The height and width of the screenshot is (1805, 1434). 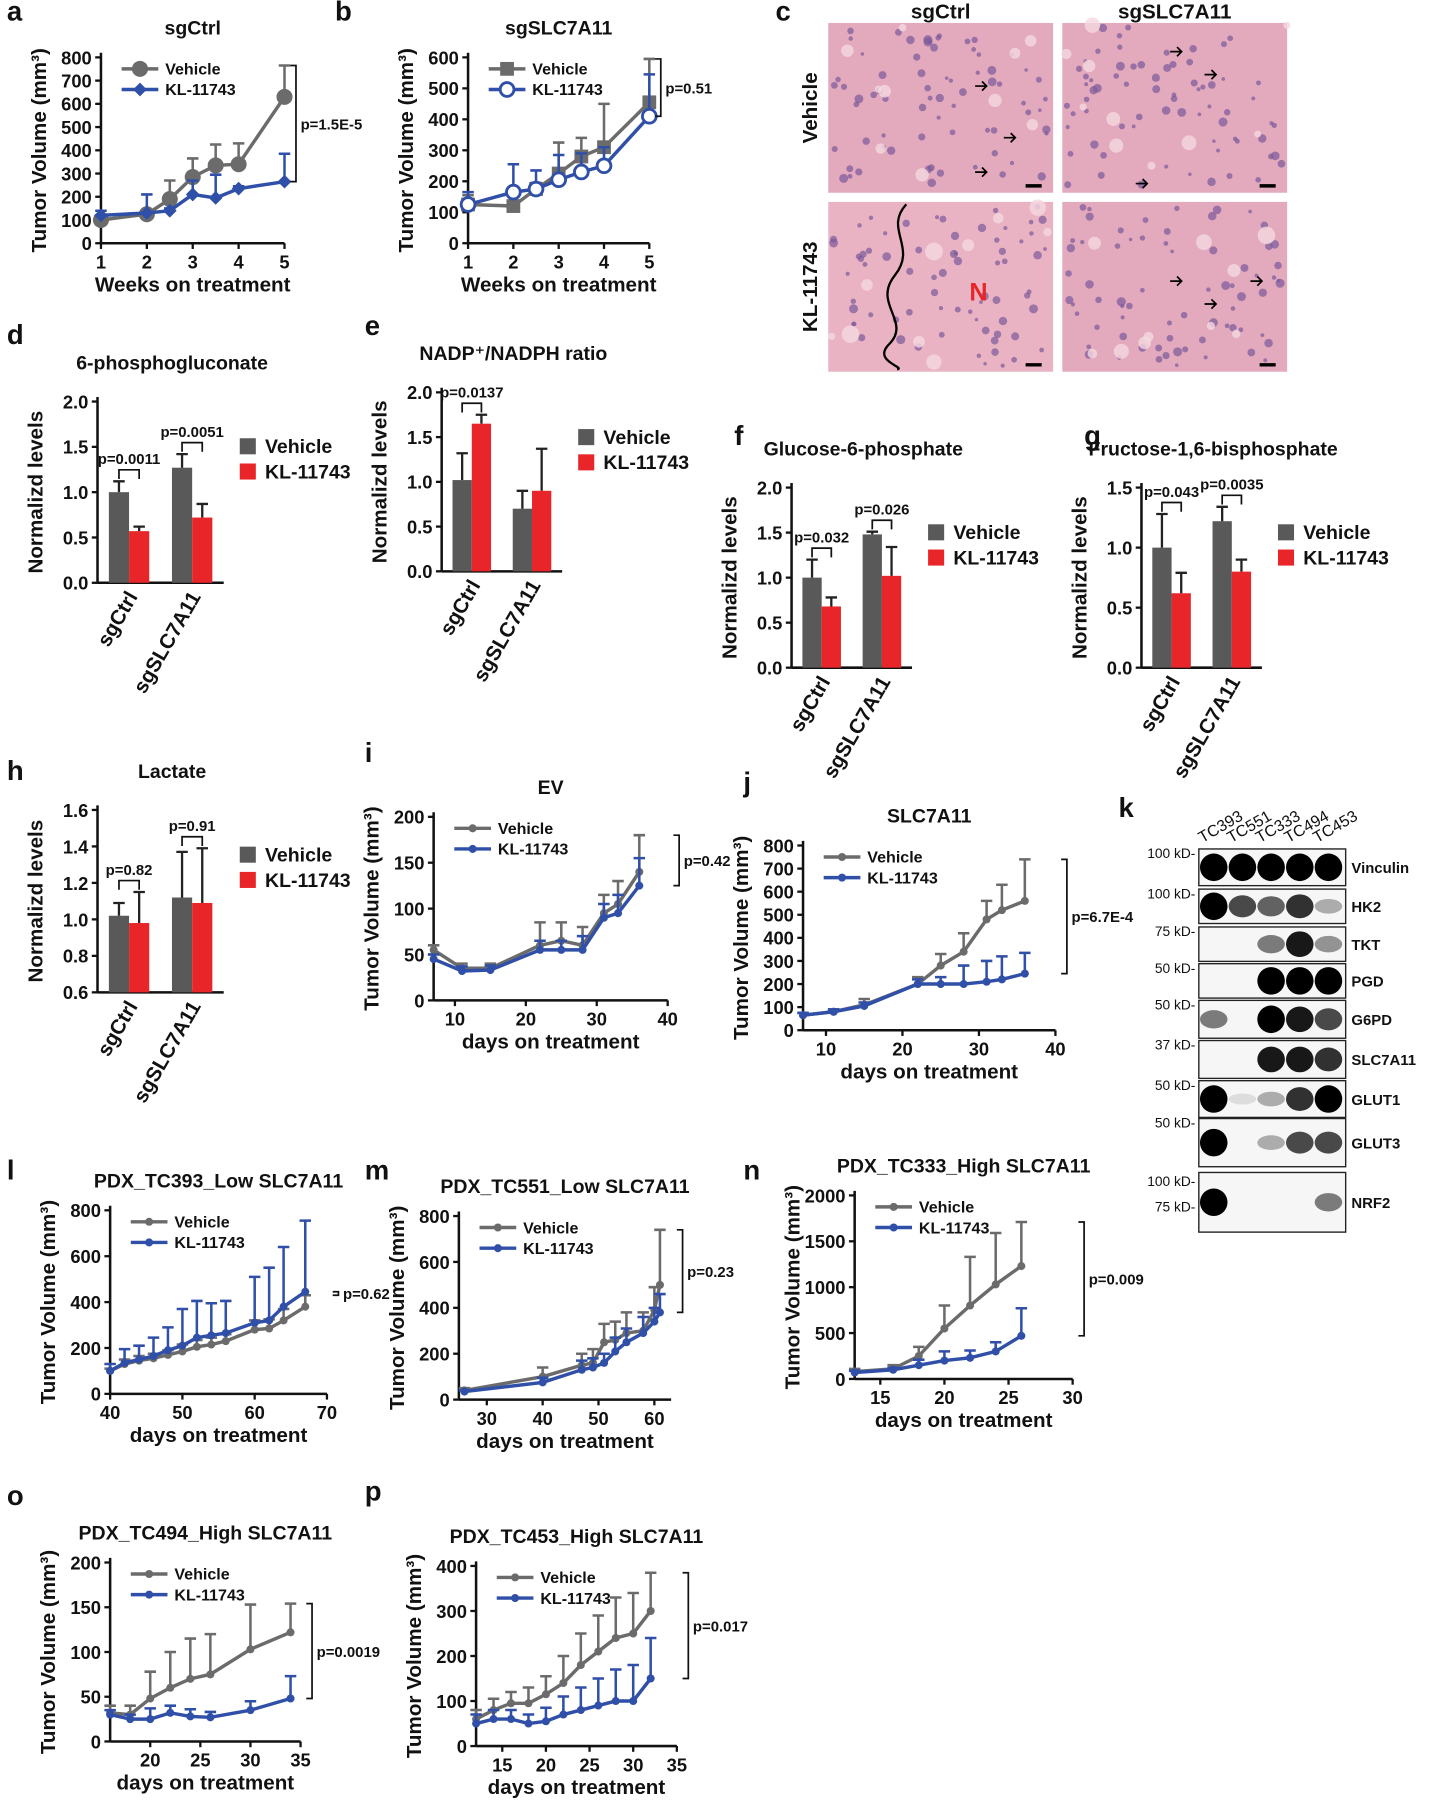 I want to click on x-axis-label: days on treatment, so click(x=206, y=1783).